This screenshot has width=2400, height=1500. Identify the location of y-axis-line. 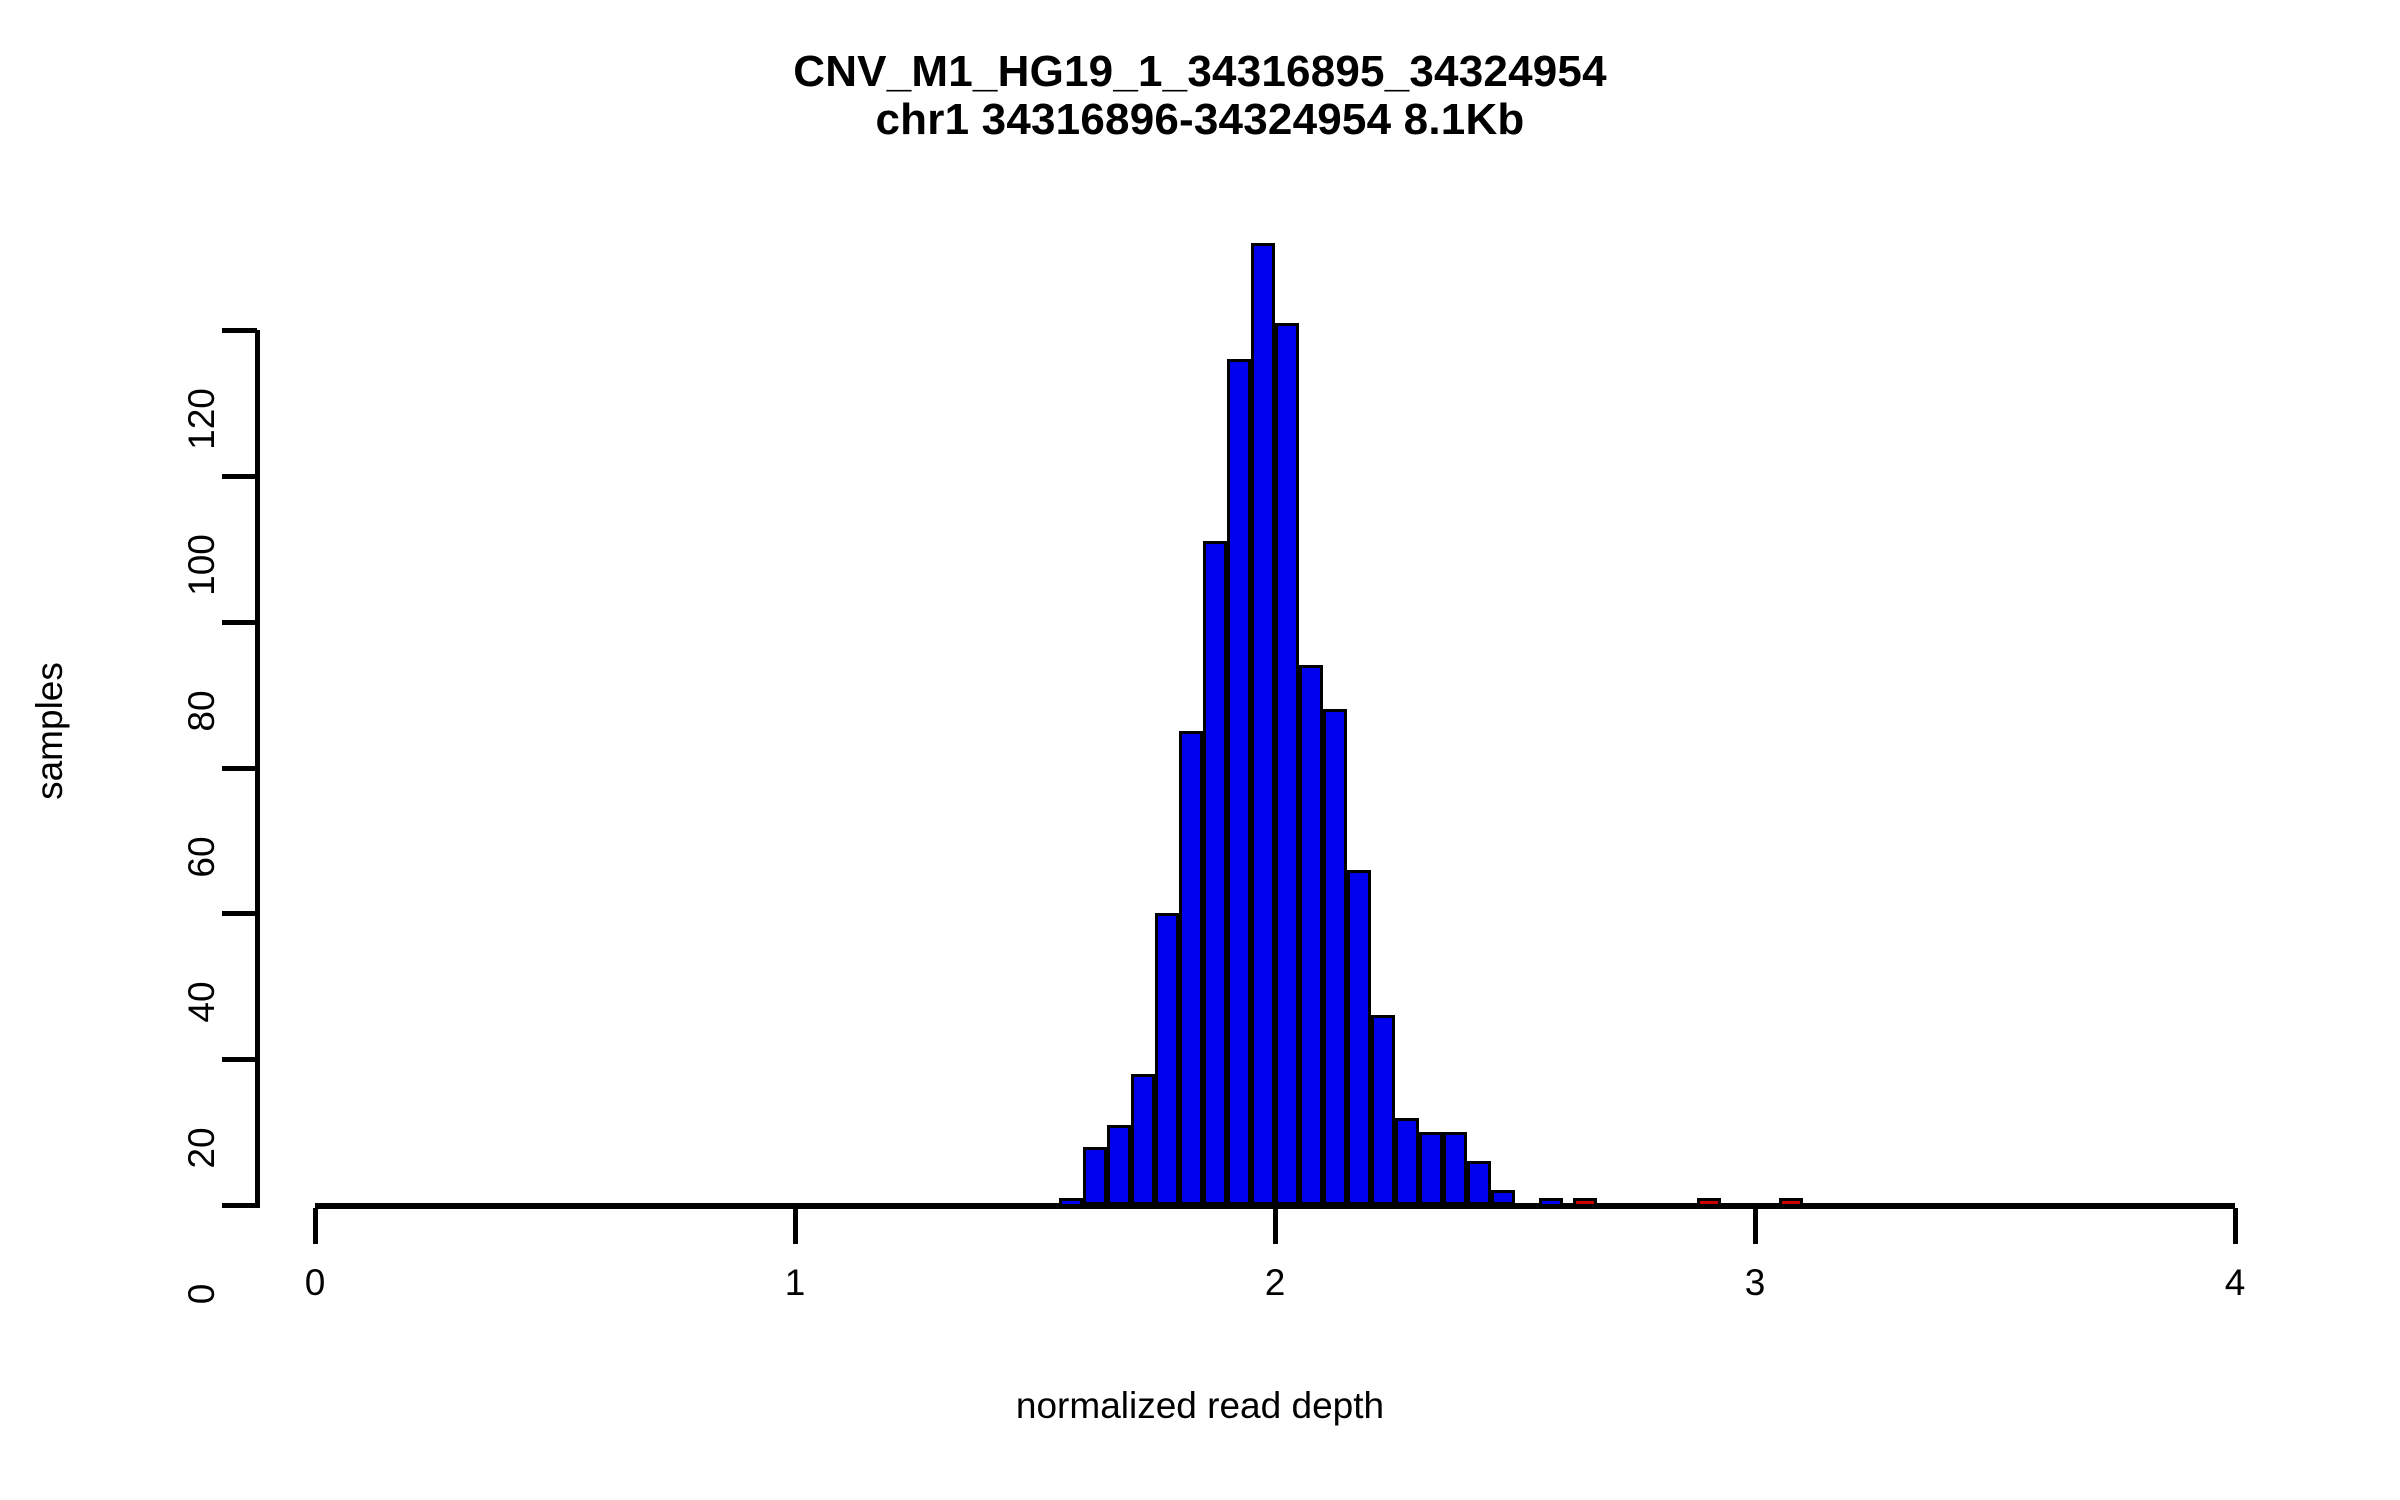
(257, 769).